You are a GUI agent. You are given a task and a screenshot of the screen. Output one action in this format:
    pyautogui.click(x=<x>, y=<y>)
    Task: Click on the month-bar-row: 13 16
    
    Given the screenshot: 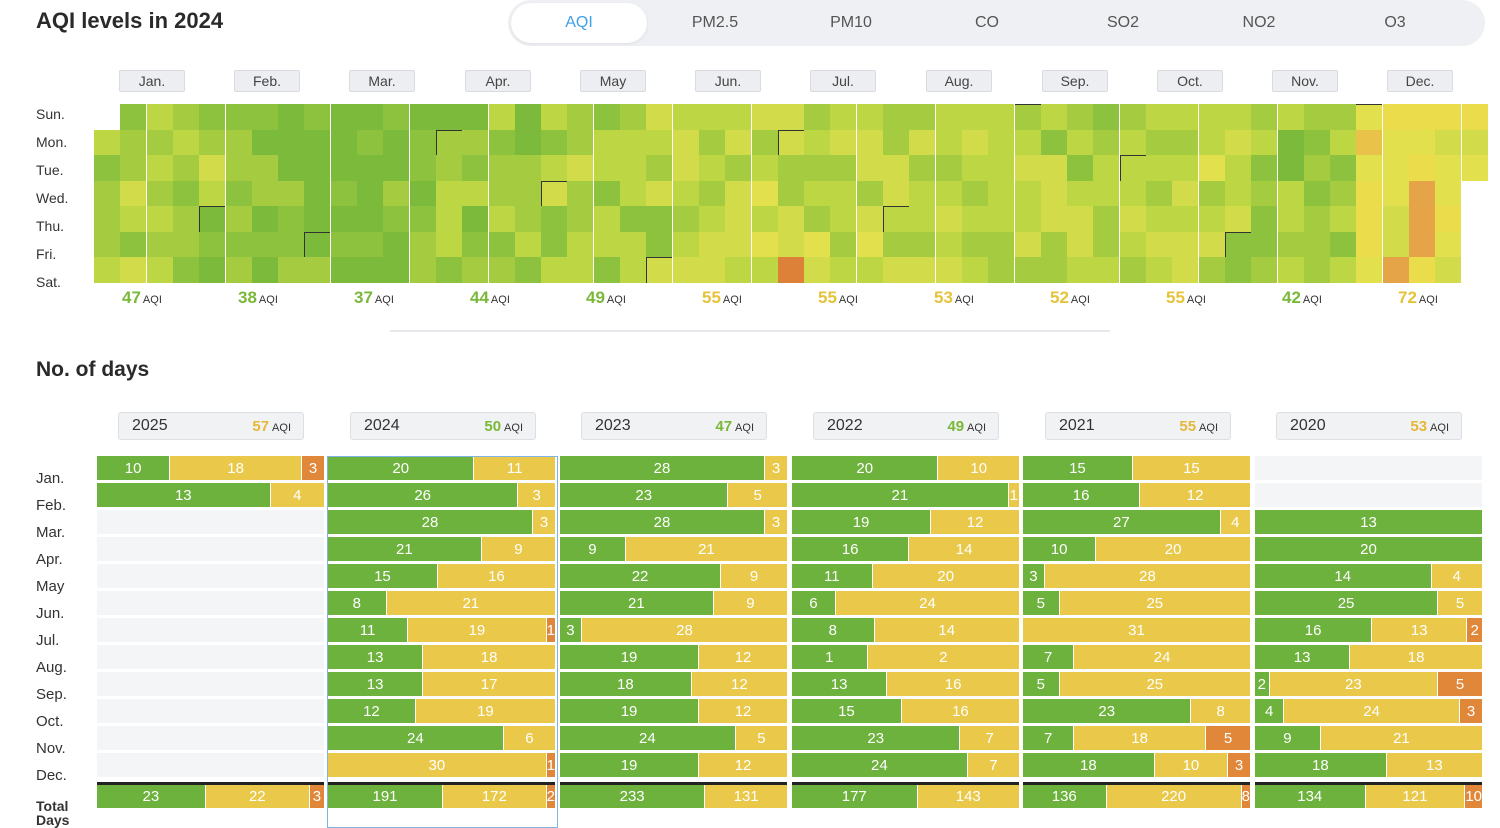 What is the action you would take?
    pyautogui.click(x=905, y=684)
    